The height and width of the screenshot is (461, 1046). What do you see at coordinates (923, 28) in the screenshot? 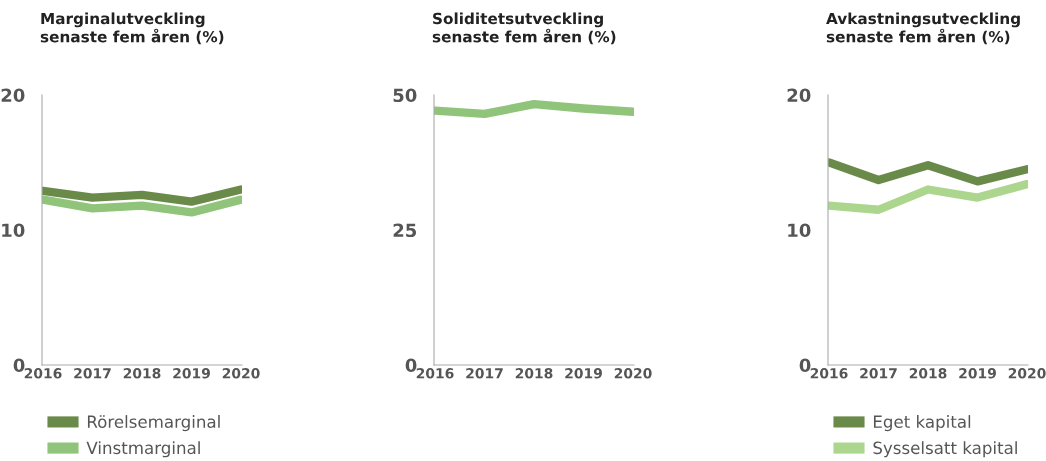
I see `chart-title: Avkastningsutveckling senaste fem åren (%)` at bounding box center [923, 28].